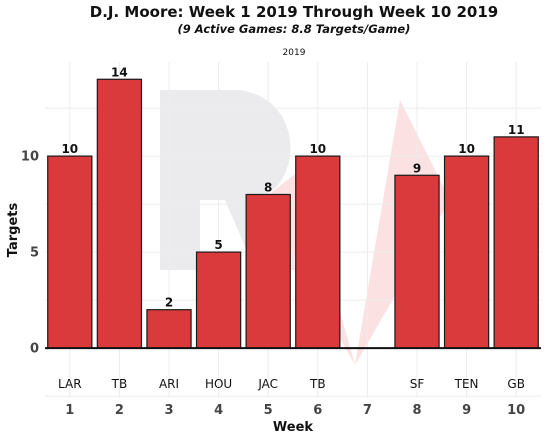 Image resolution: width=547 pixels, height=440 pixels. Describe the element at coordinates (466, 410) in the screenshot. I see `x-tick-label: 9` at that location.